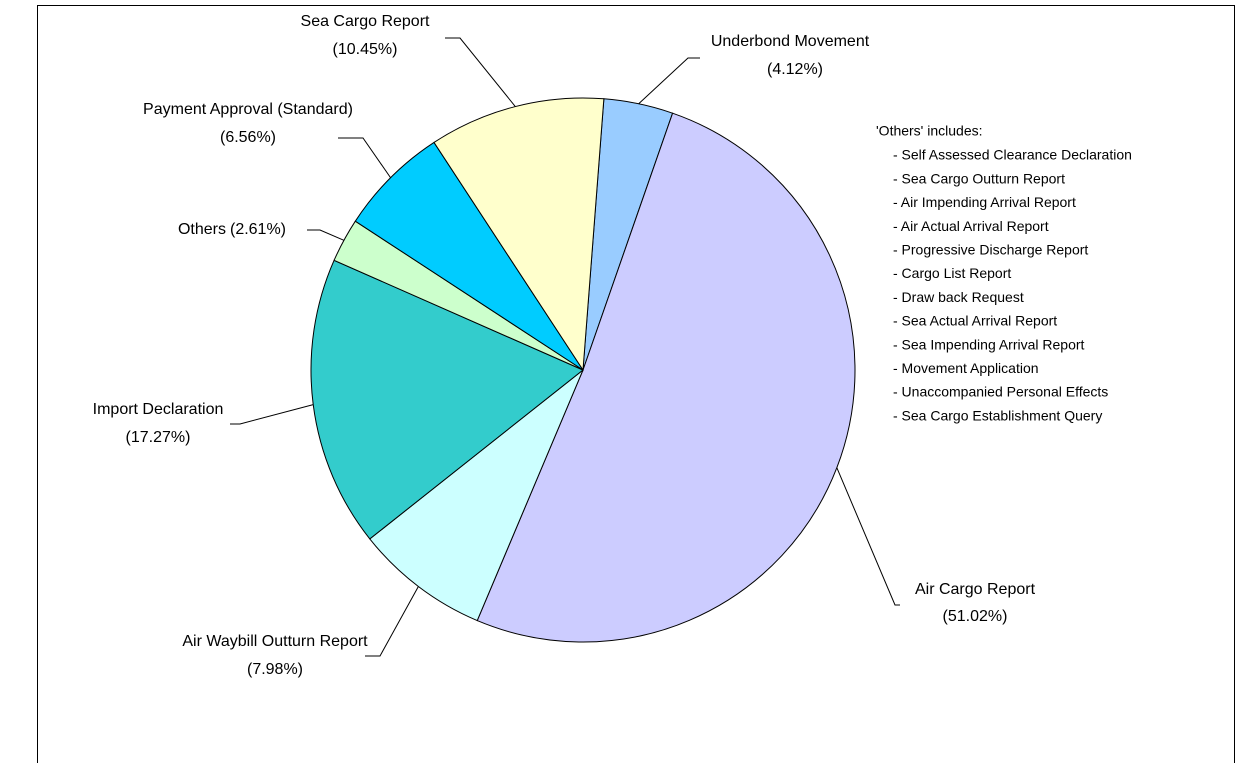  What do you see at coordinates (275, 669) in the screenshot?
I see `slice-value-label: (7.98%)` at bounding box center [275, 669].